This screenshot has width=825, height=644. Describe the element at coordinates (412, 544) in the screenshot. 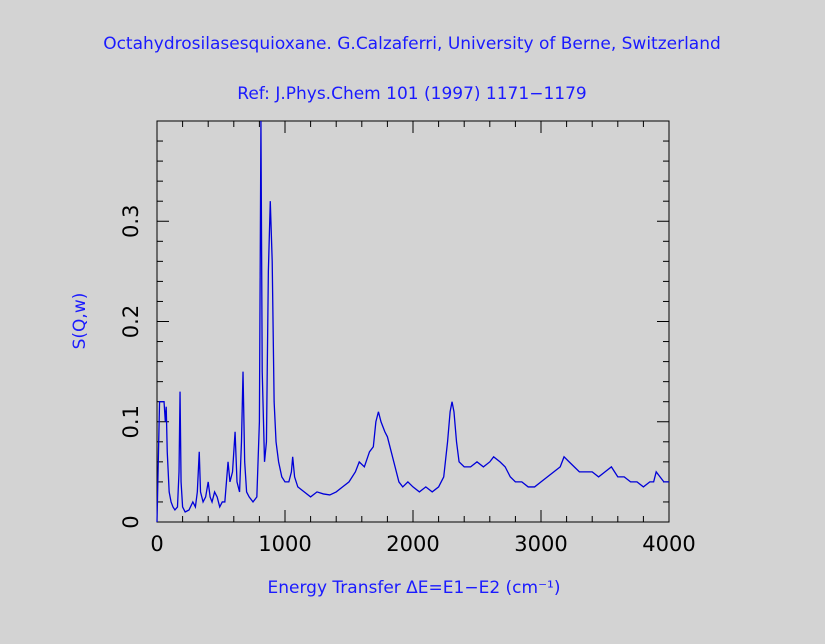

I see `x-tick-label: 2000` at that location.